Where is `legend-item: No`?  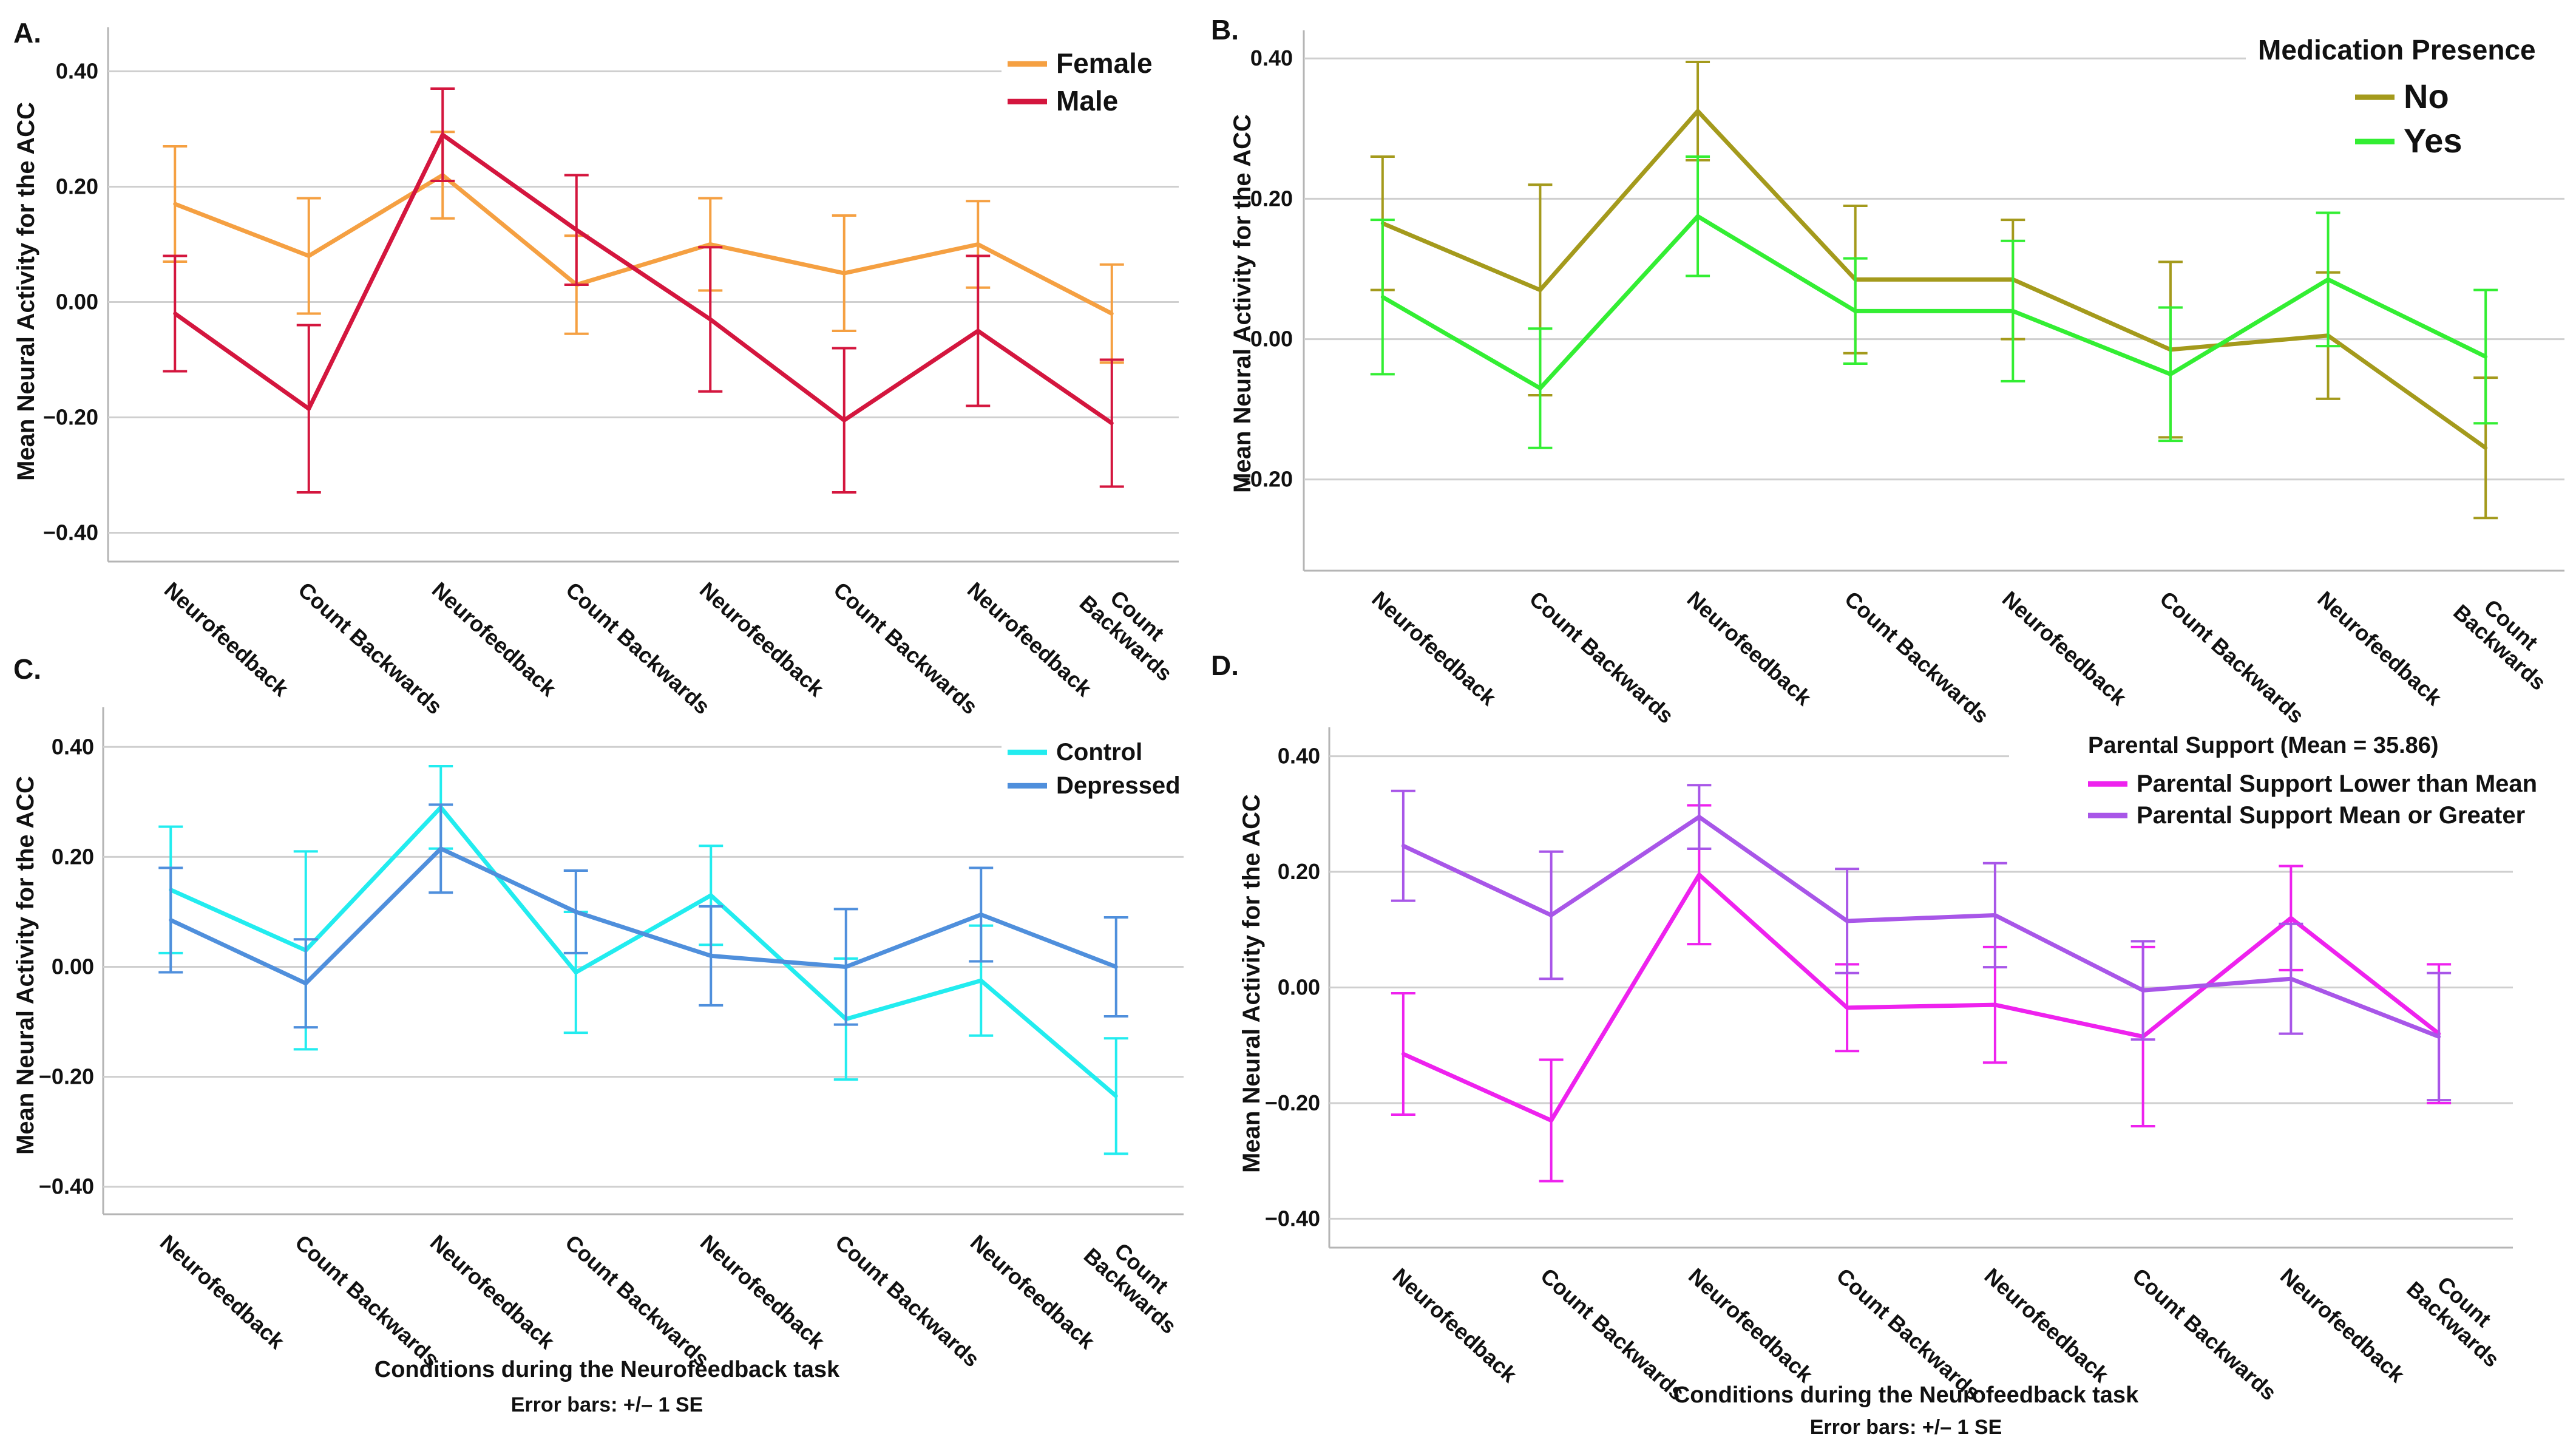 legend-item: No is located at coordinates (2402, 96).